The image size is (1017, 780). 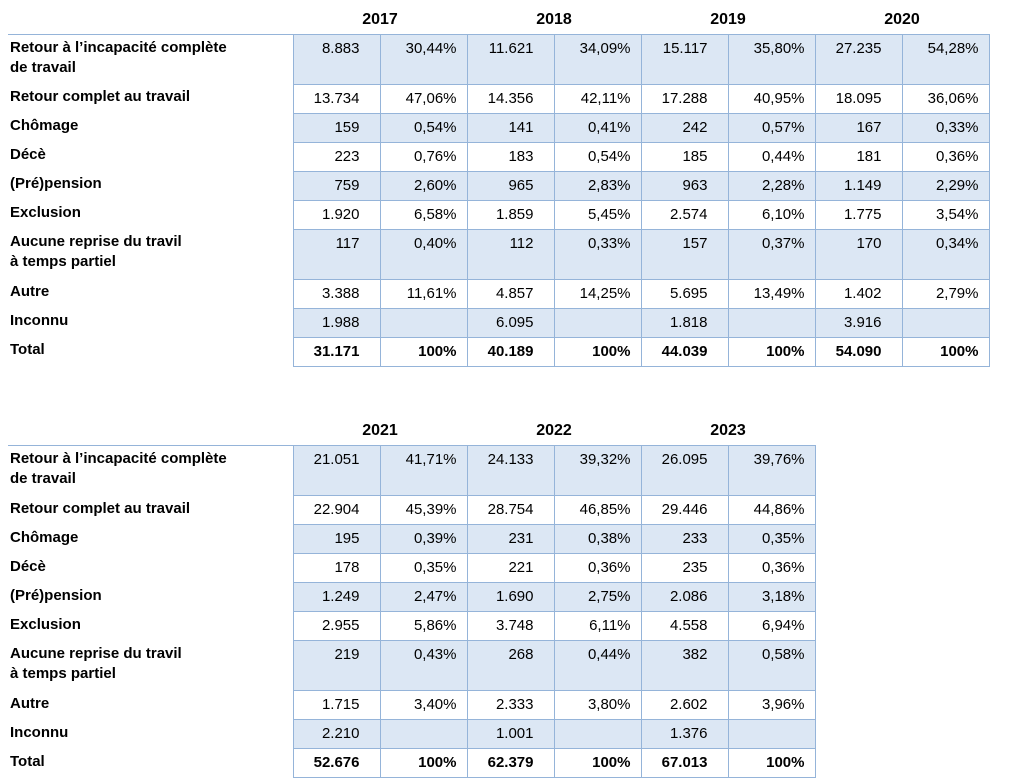 What do you see at coordinates (684, 539) in the screenshot?
I see `count-cell: 233` at bounding box center [684, 539].